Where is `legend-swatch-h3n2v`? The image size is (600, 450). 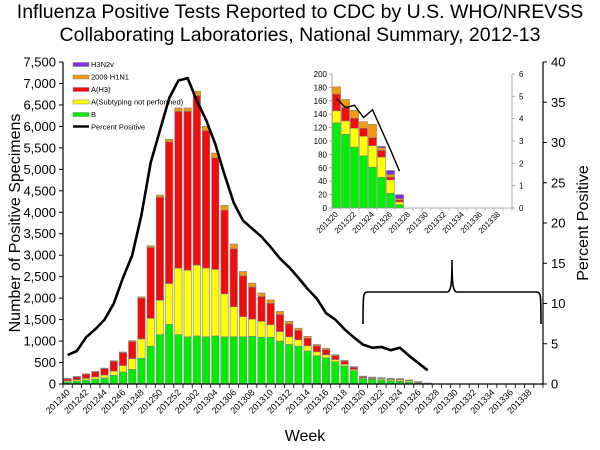
legend-swatch-h3n2v is located at coordinates (81, 64).